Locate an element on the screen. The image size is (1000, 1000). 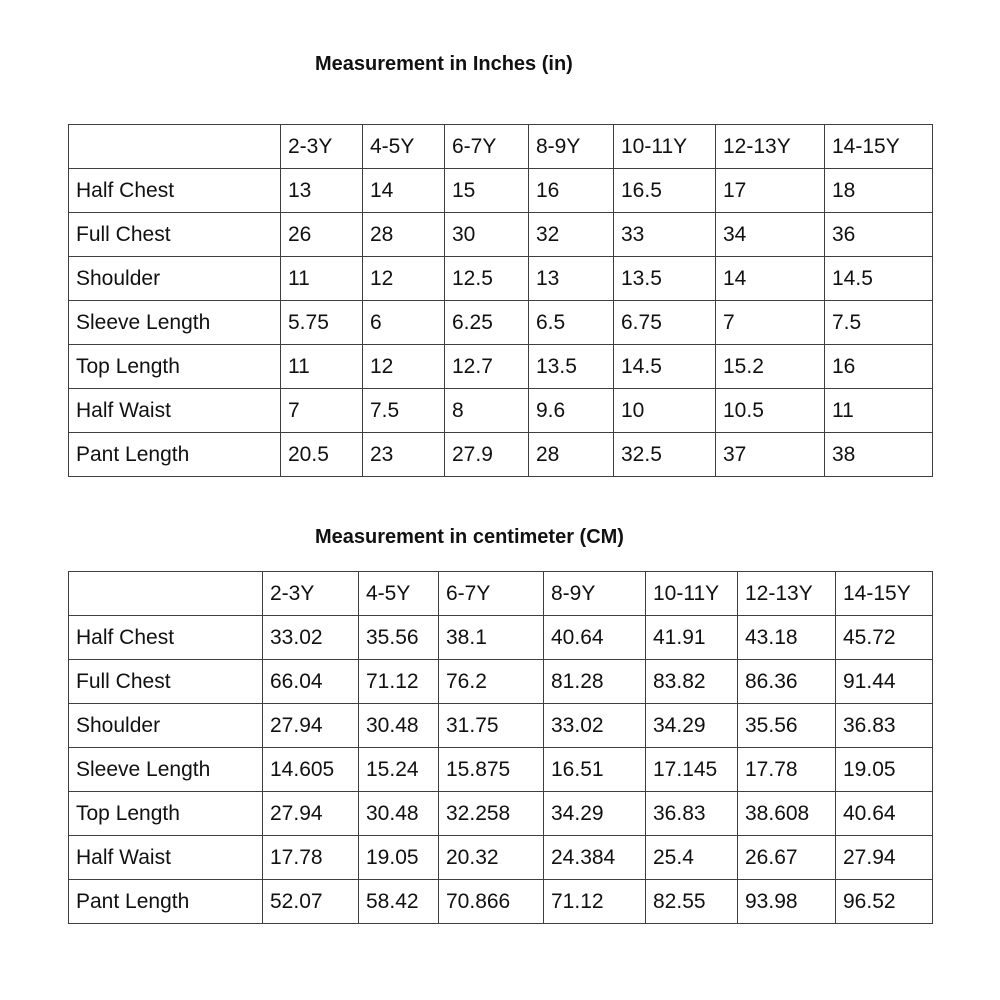
value-cell: 18 is located at coordinates (878, 190).